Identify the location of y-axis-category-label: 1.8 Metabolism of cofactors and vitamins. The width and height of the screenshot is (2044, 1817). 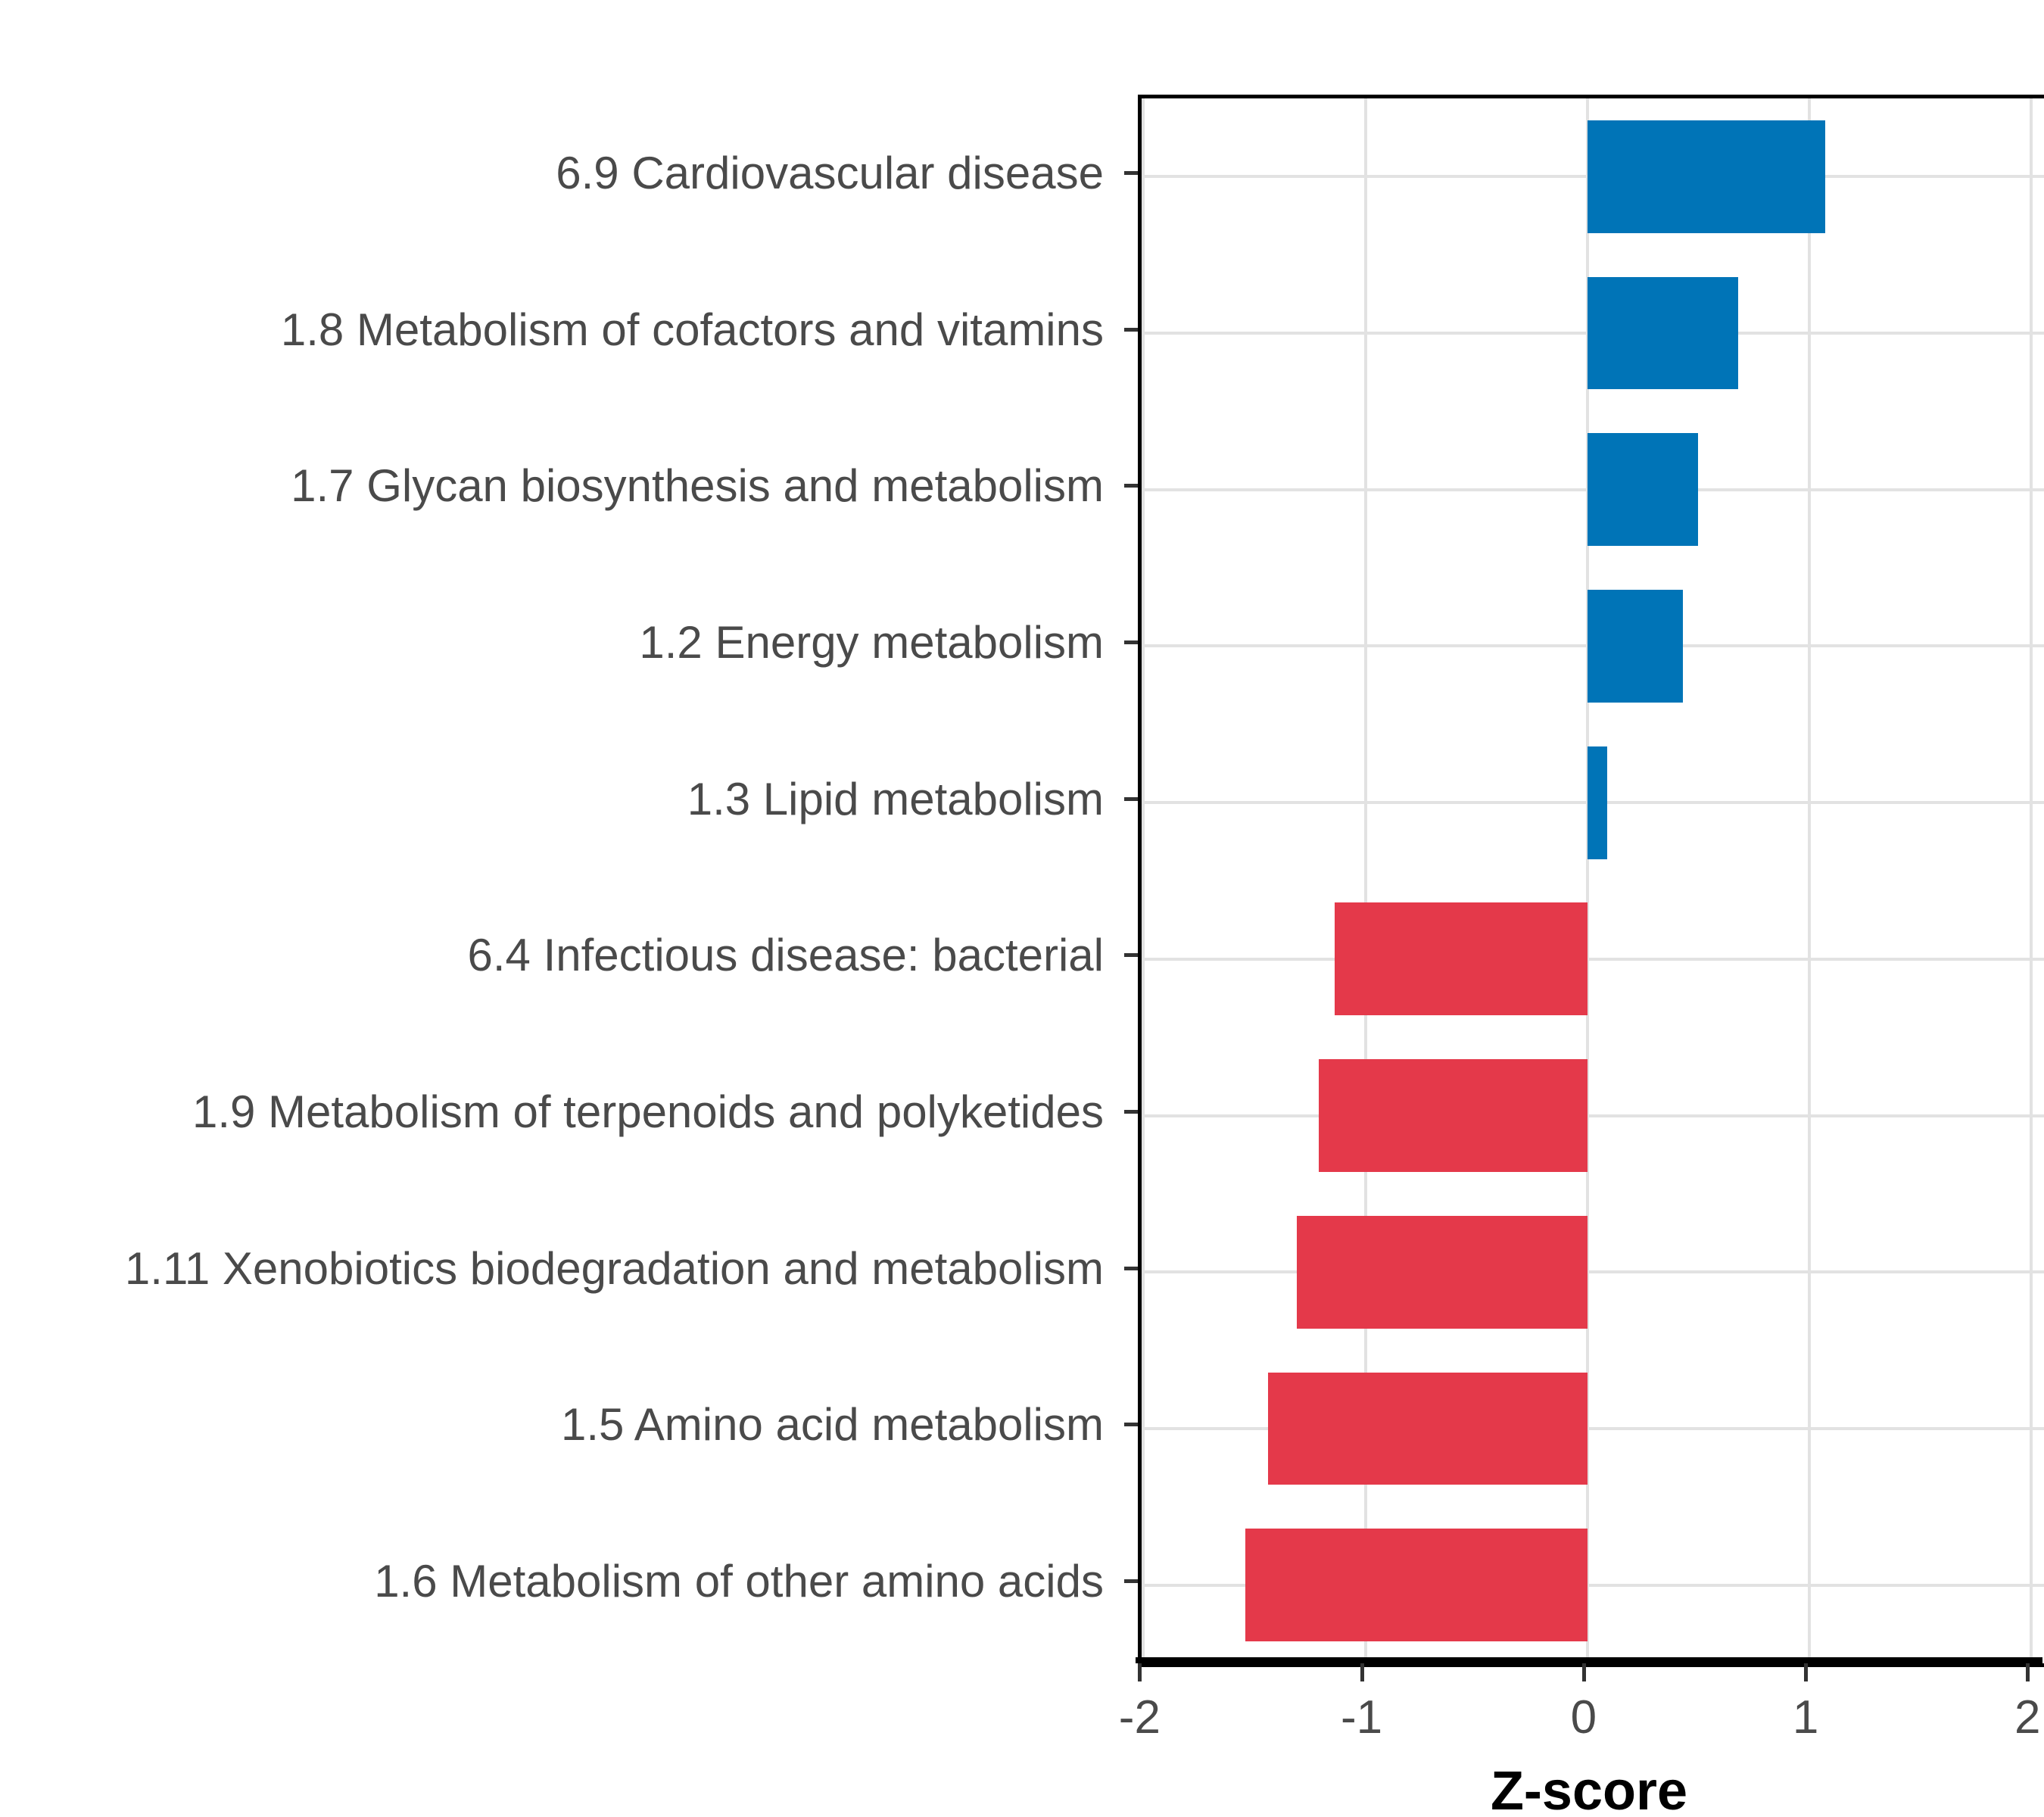
(692, 329).